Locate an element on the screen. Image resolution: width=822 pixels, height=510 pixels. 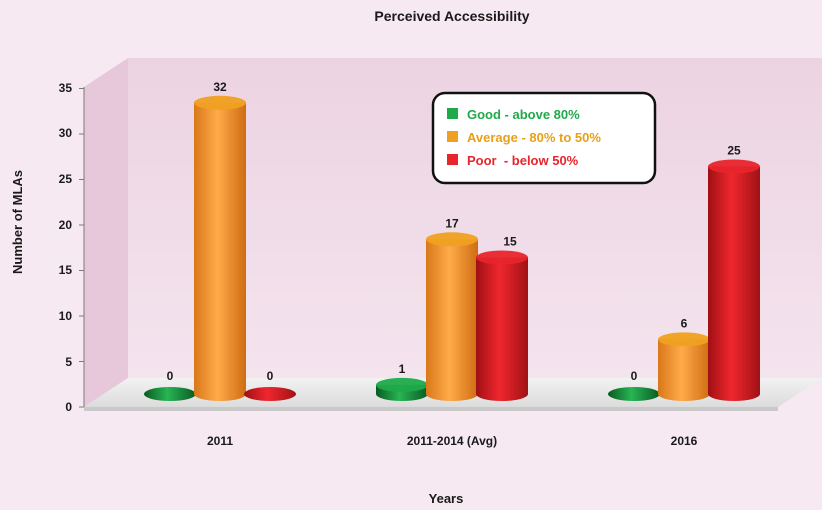
y-tick-label: 5 is located at coordinates (68, 362).